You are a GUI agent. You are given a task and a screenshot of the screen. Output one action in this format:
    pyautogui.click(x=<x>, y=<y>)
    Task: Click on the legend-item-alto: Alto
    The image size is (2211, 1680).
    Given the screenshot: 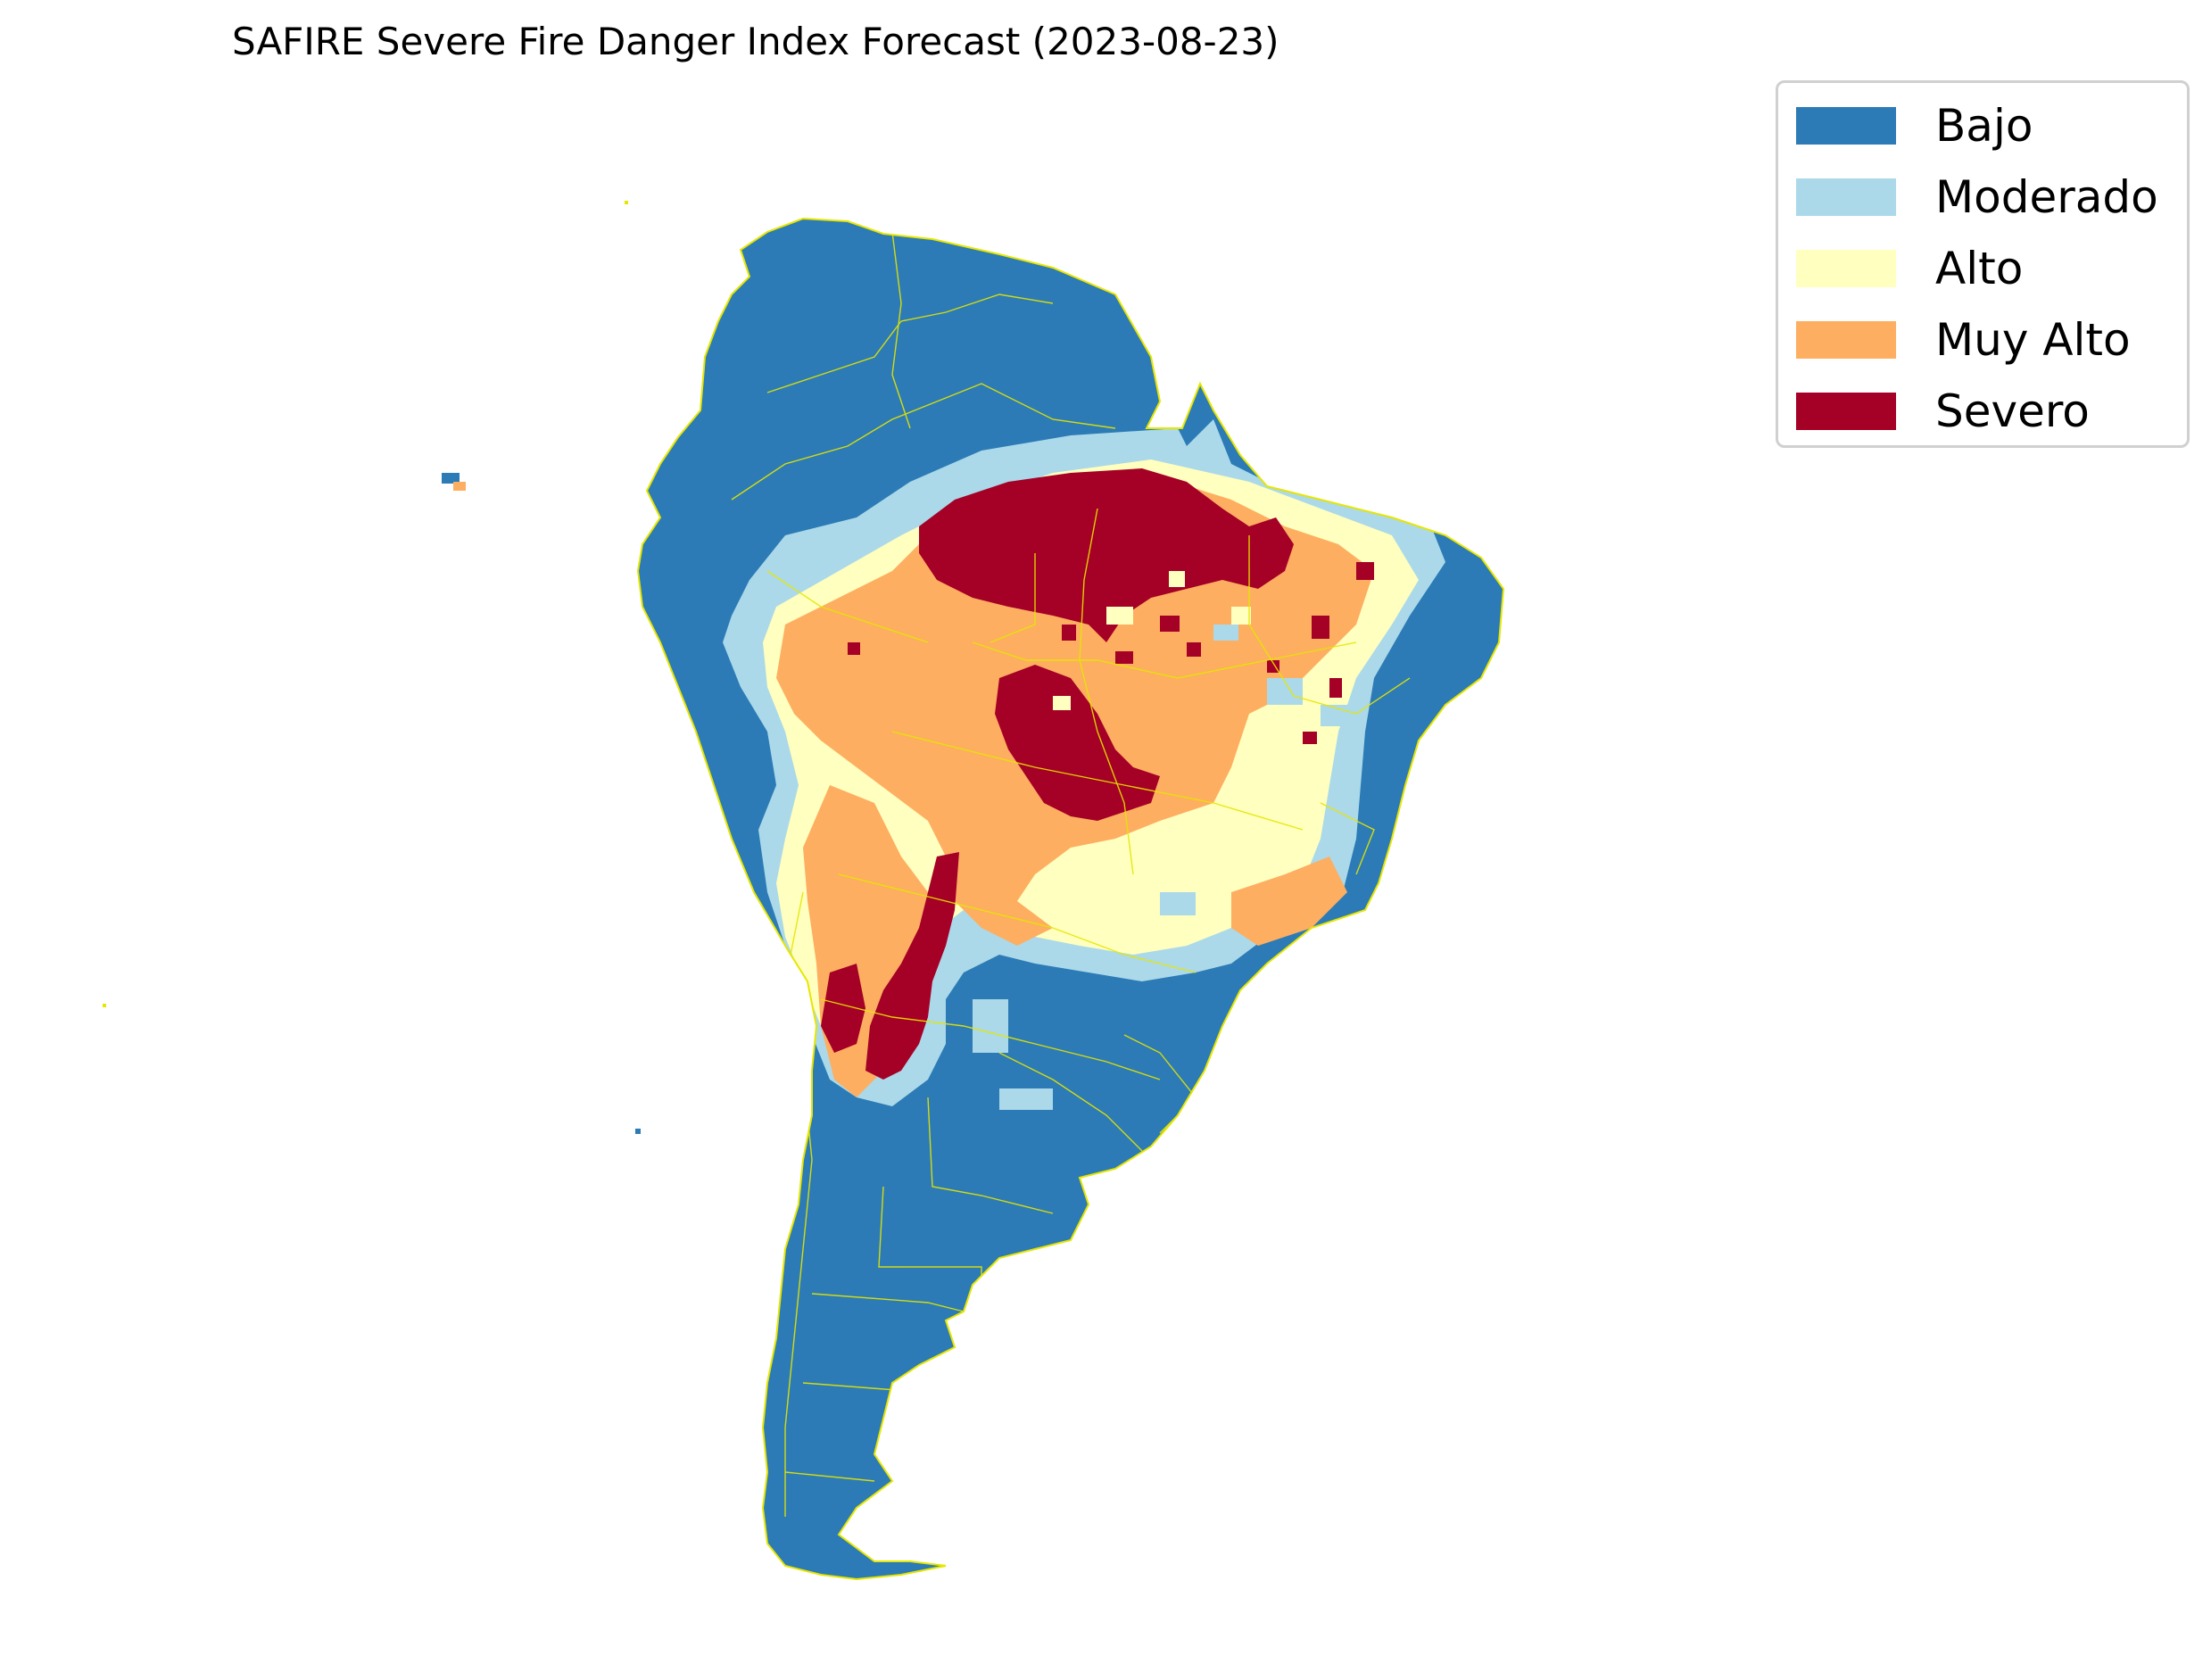 What is the action you would take?
    pyautogui.click(x=1909, y=268)
    